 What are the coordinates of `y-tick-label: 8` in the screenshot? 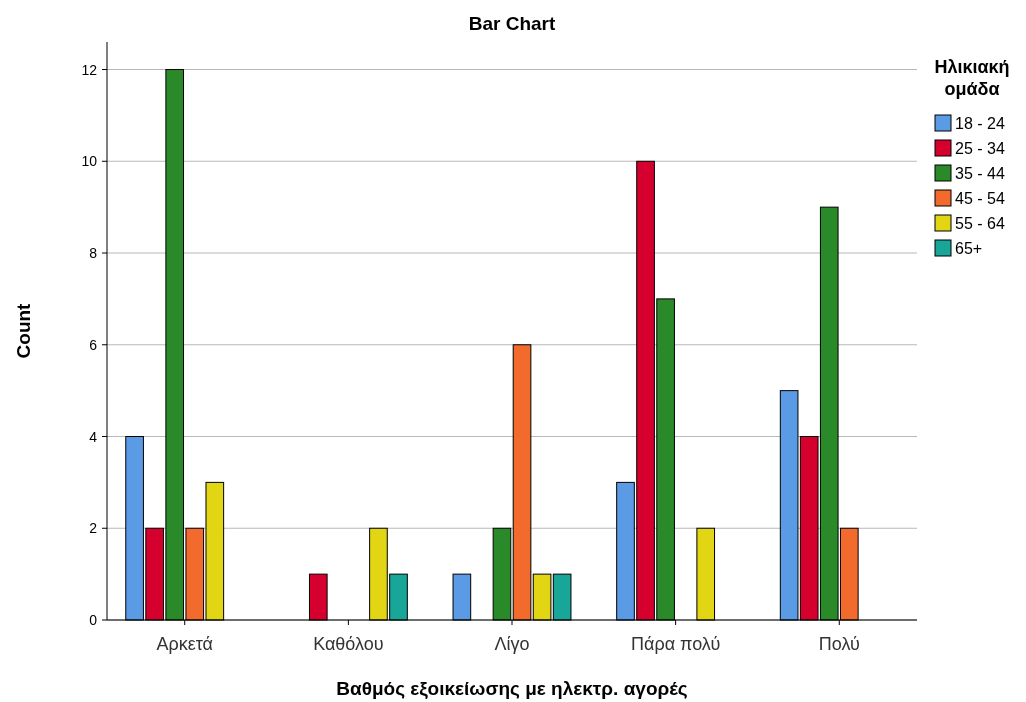 It's located at (93, 253).